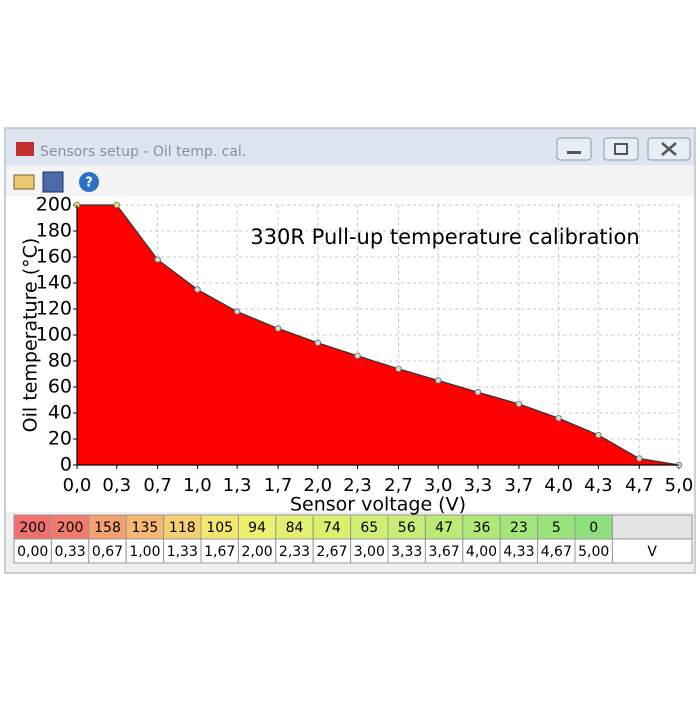 The height and width of the screenshot is (704, 700). I want to click on help-icon: ?, so click(89, 183).